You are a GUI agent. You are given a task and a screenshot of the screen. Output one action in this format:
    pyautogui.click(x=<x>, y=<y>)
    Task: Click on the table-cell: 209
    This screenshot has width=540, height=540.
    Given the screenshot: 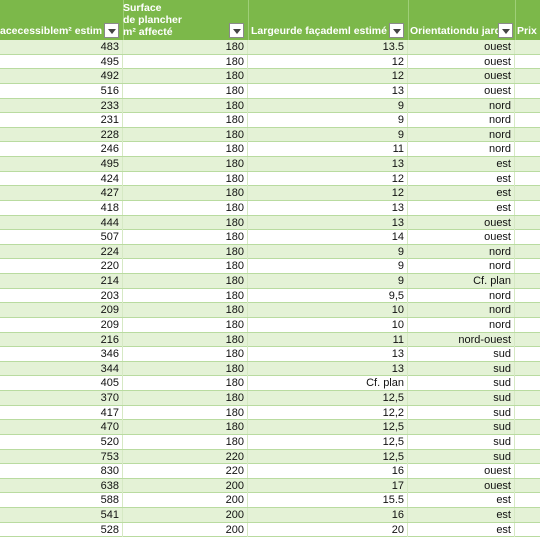 What is the action you would take?
    pyautogui.click(x=61, y=324)
    